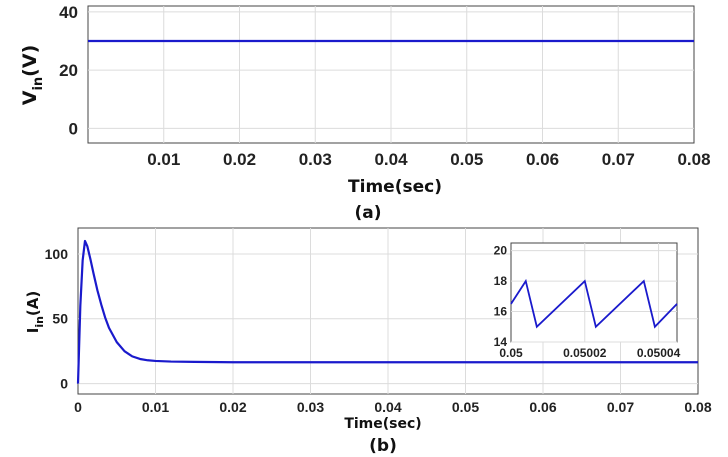  I want to click on panel-b-x-ticks: 0 0.01 0.02 0.03 0.04 0.05 0.06 0.07 0.08, so click(393, 407).